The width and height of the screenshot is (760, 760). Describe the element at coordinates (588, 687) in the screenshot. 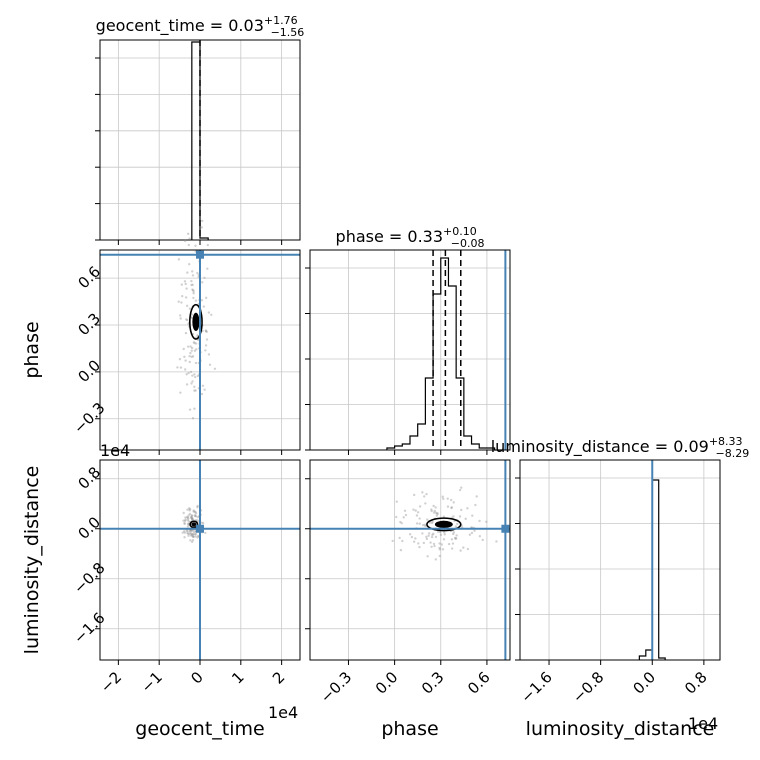

I see `x-tick-label: −0.8` at that location.